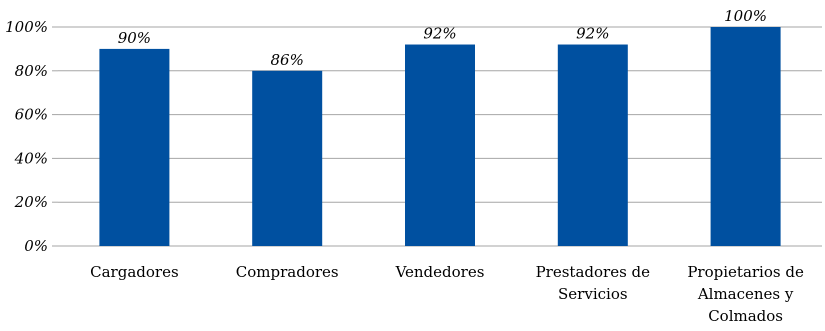  What do you see at coordinates (134, 272) in the screenshot?
I see `category-label: Cargadores` at bounding box center [134, 272].